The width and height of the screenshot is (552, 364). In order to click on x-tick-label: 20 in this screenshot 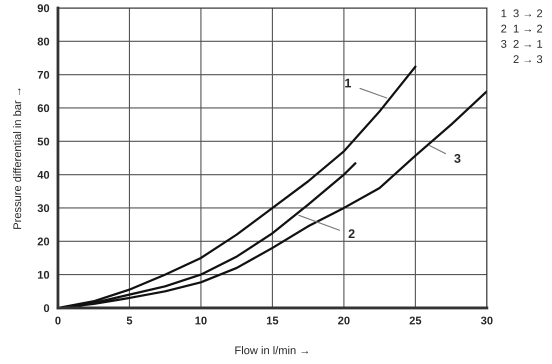, I will do `click(344, 320)`.